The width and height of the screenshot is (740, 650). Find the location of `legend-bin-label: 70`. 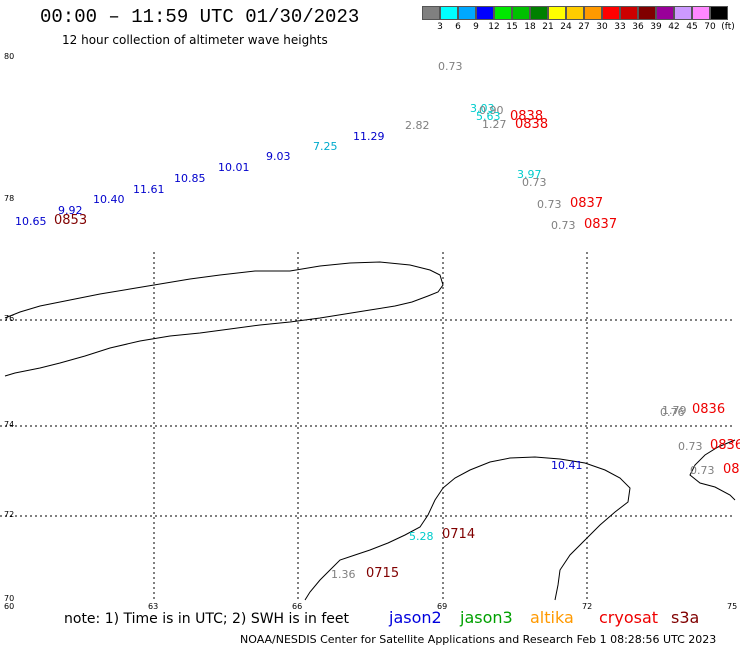

legend-bin-label: 70 is located at coordinates (710, 27).